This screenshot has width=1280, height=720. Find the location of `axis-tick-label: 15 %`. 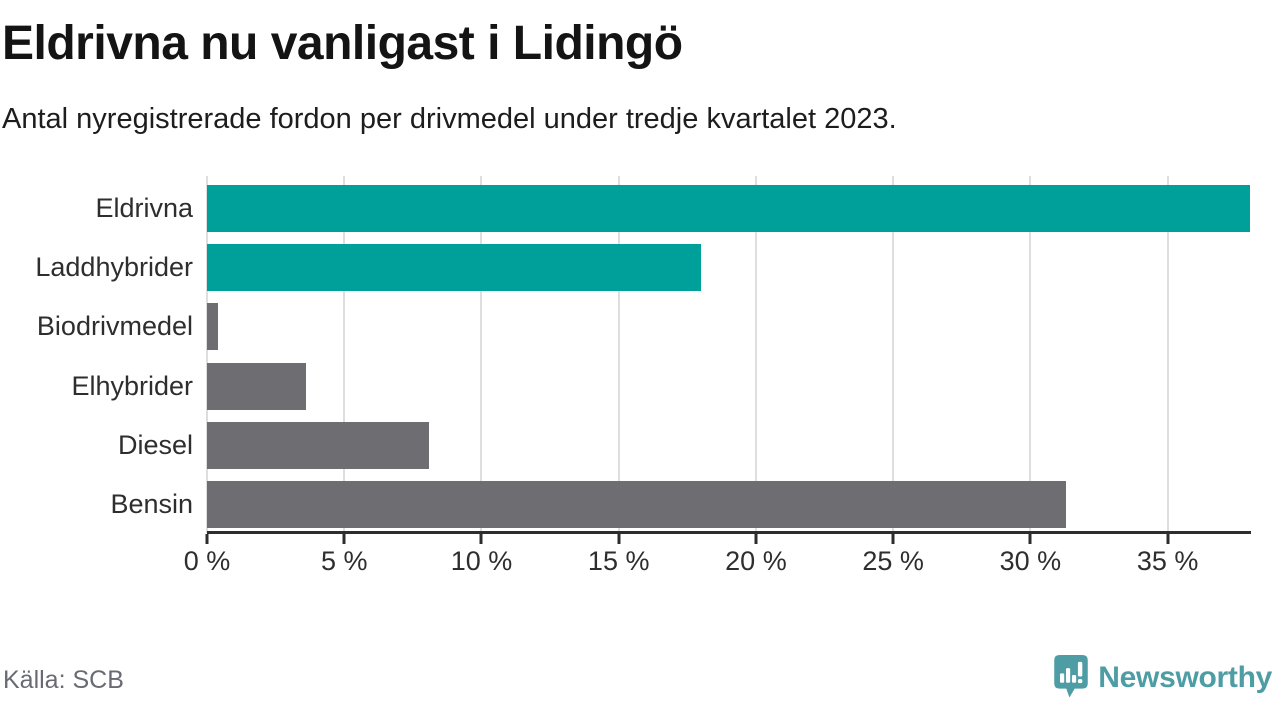

axis-tick-label: 15 % is located at coordinates (618, 561).